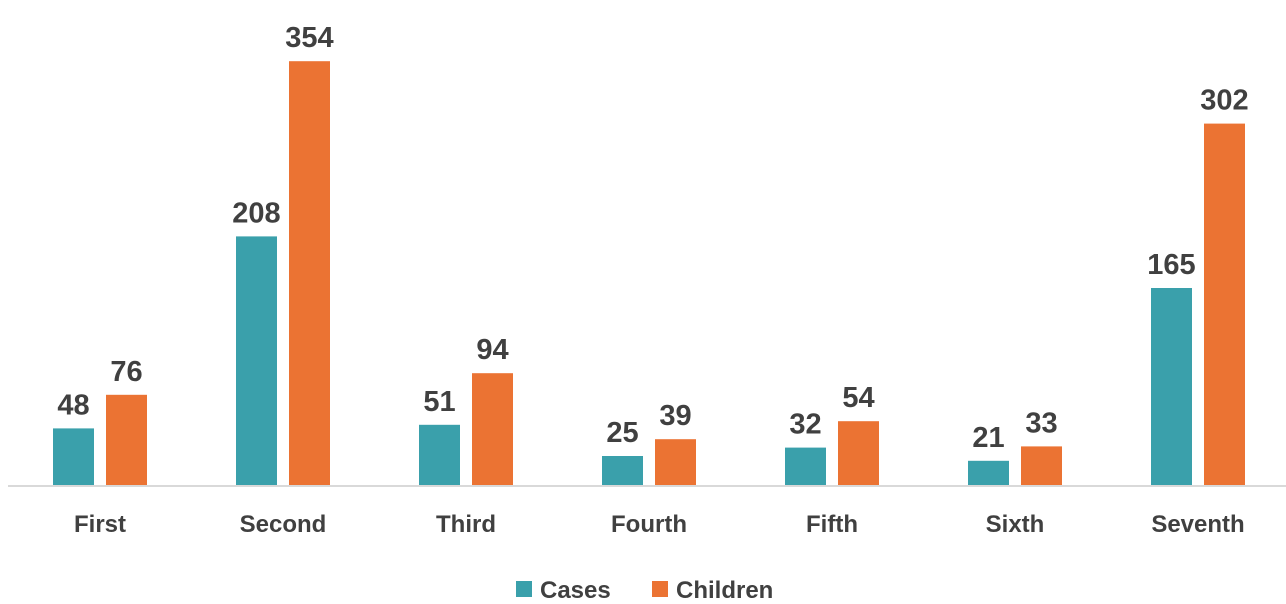  What do you see at coordinates (1041, 423) in the screenshot?
I see `data-label-children-sixth: 33` at bounding box center [1041, 423].